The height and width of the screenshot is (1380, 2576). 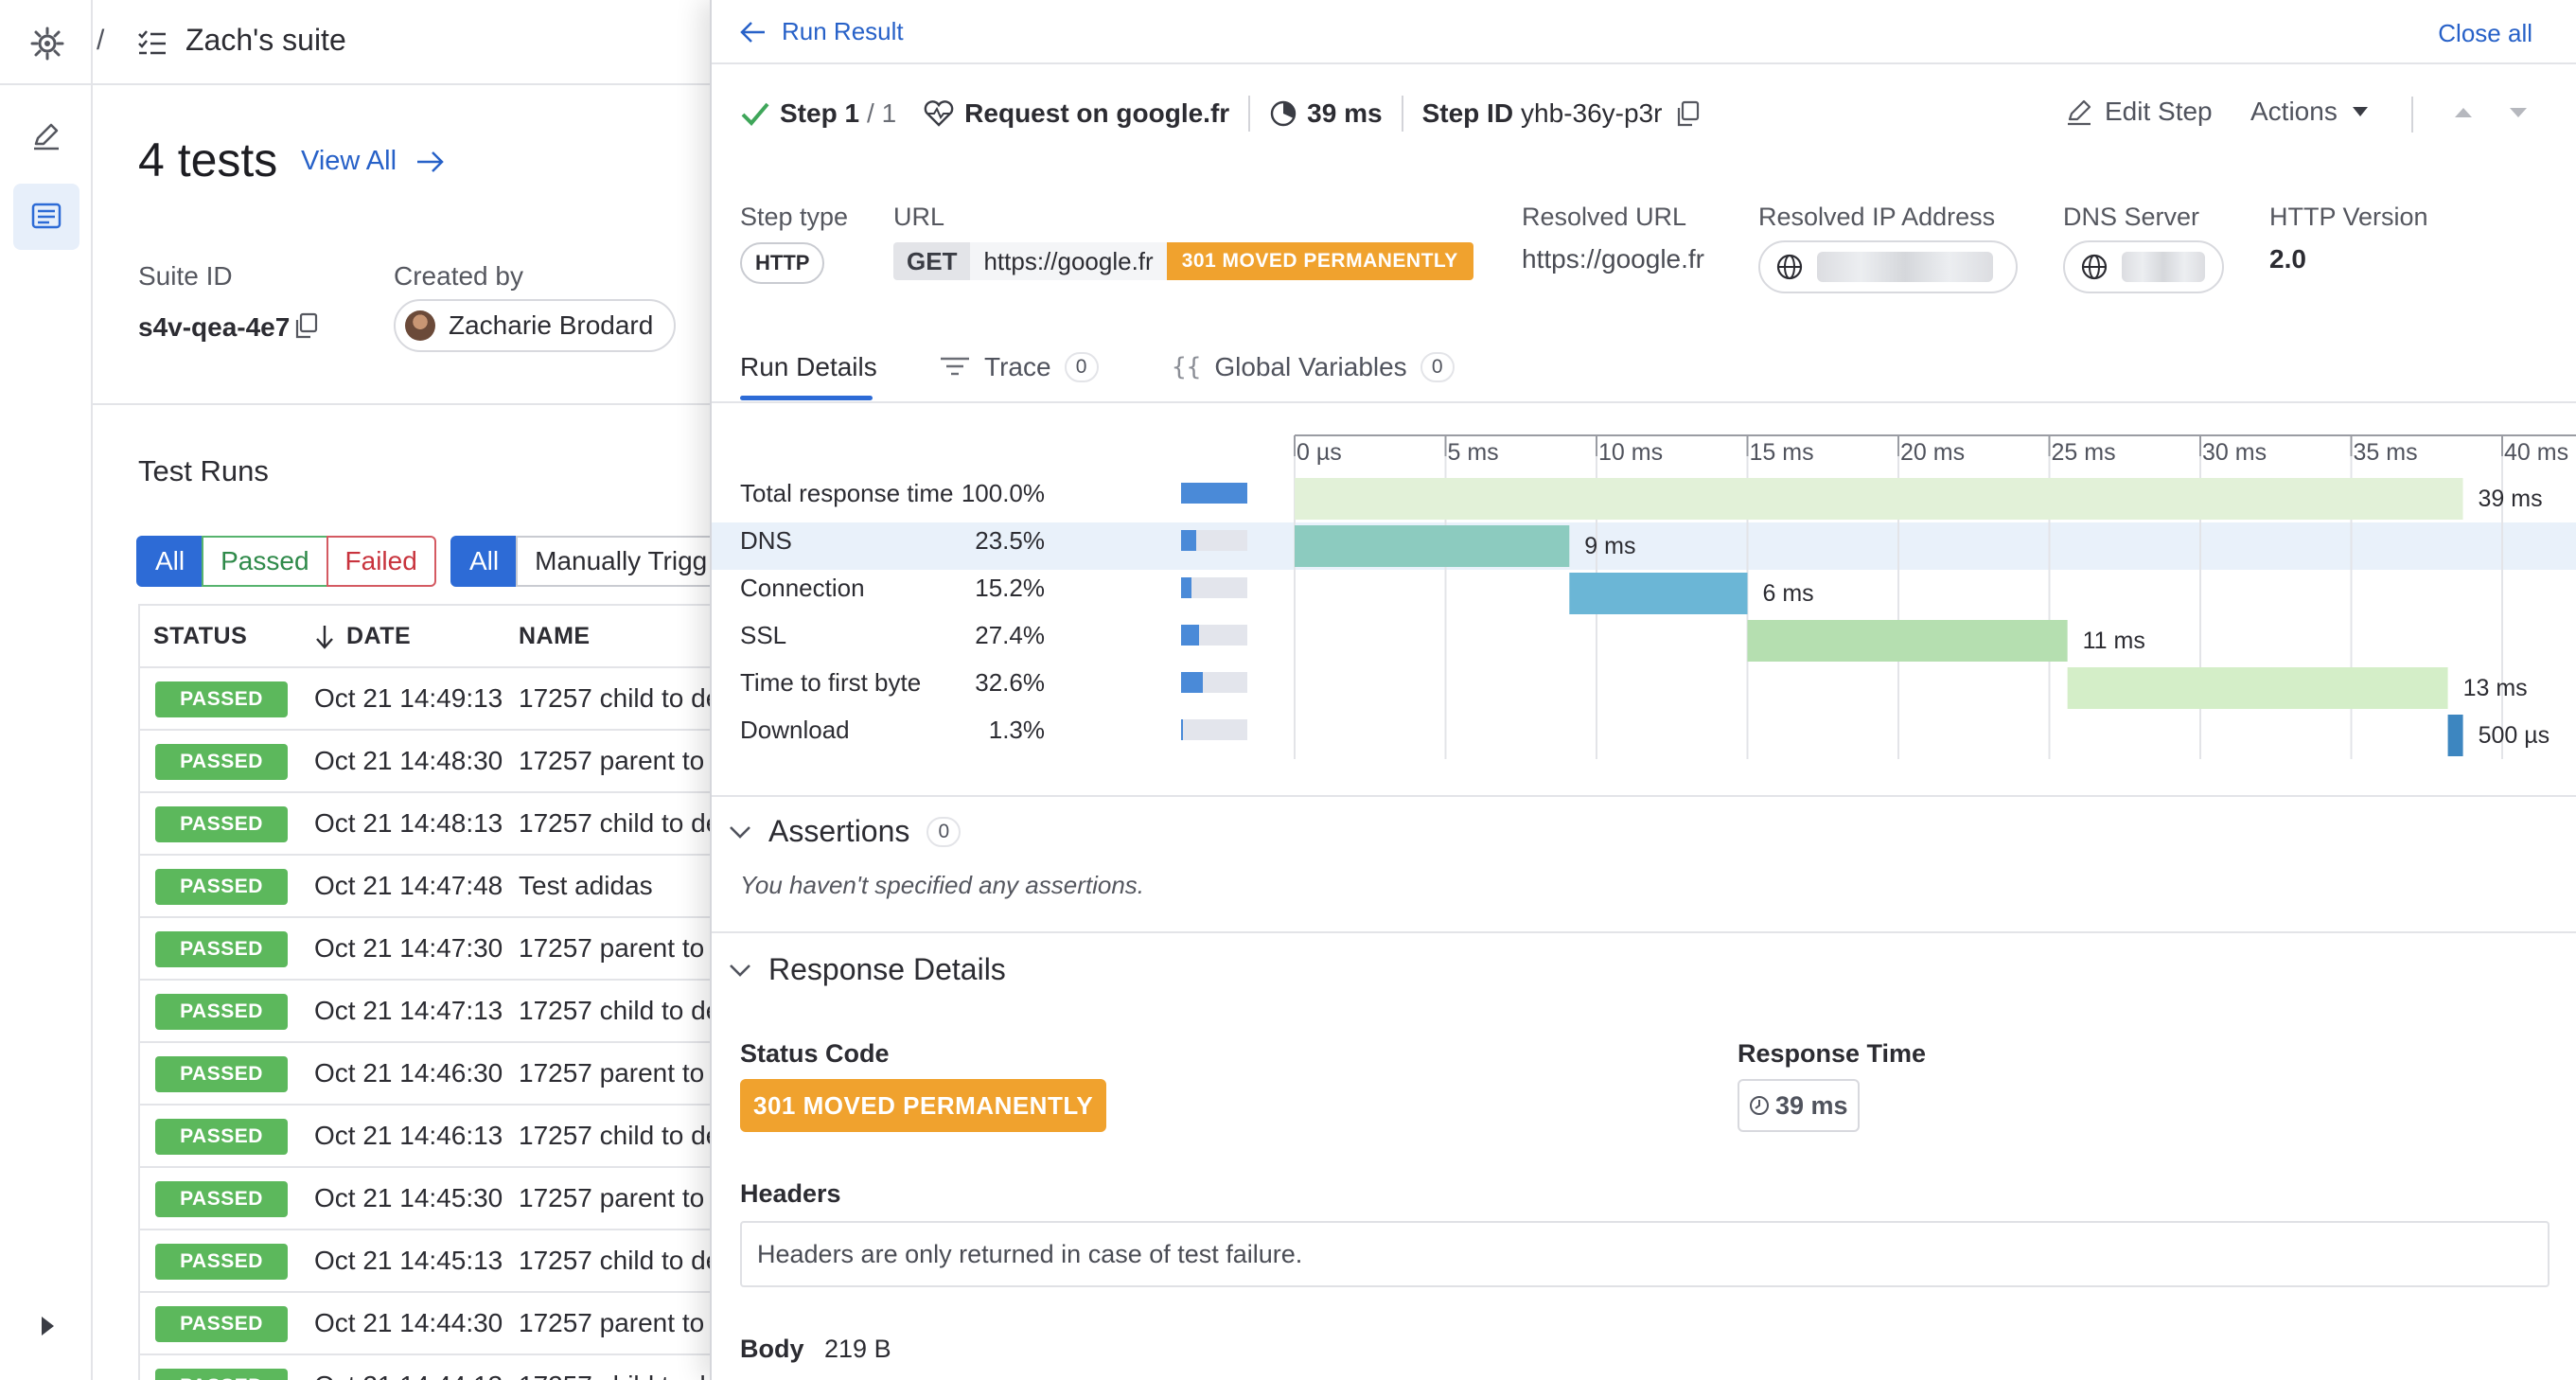 What do you see at coordinates (430, 161) in the screenshot?
I see `arrow-right-icon` at bounding box center [430, 161].